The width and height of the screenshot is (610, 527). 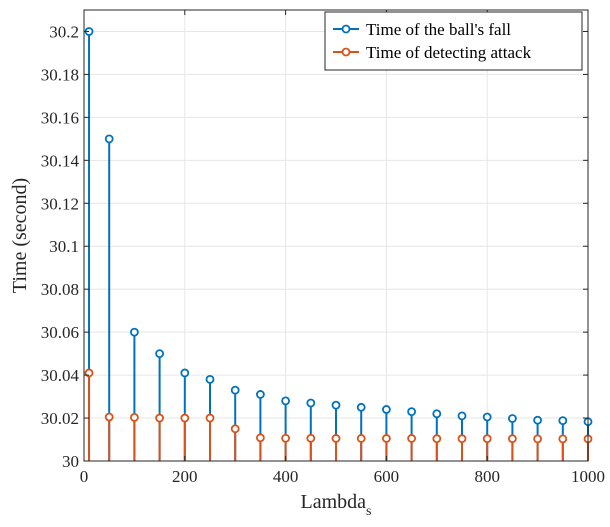 What do you see at coordinates (487, 476) in the screenshot?
I see `x-tick-label: 800` at bounding box center [487, 476].